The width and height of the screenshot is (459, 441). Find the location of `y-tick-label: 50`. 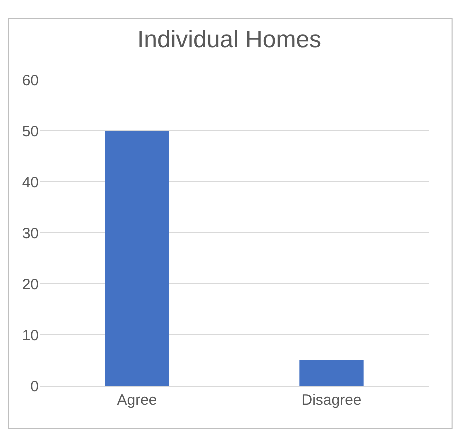

y-tick-label: 50 is located at coordinates (30, 131).